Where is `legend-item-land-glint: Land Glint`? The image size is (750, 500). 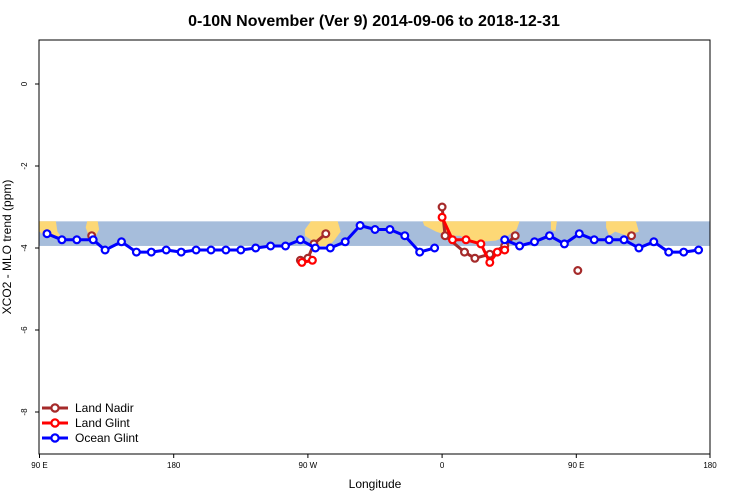 legend-item-land-glint: Land Glint is located at coordinates (86, 423).